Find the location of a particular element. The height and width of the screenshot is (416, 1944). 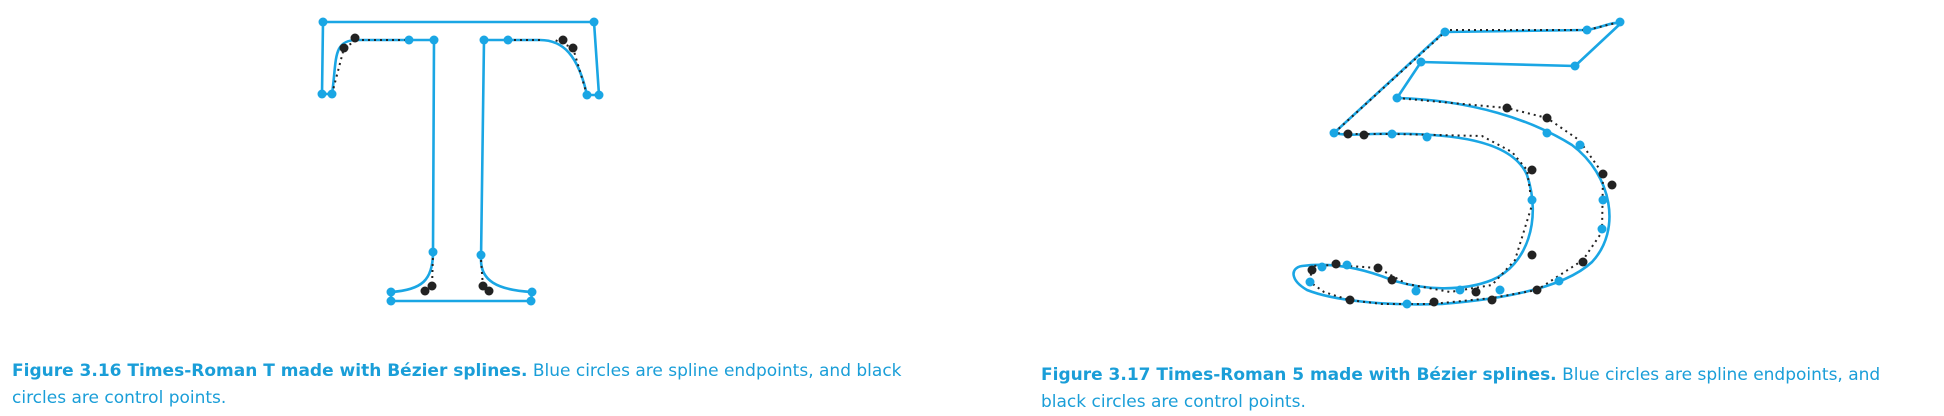

t-control-points is located at coordinates (458, 164).